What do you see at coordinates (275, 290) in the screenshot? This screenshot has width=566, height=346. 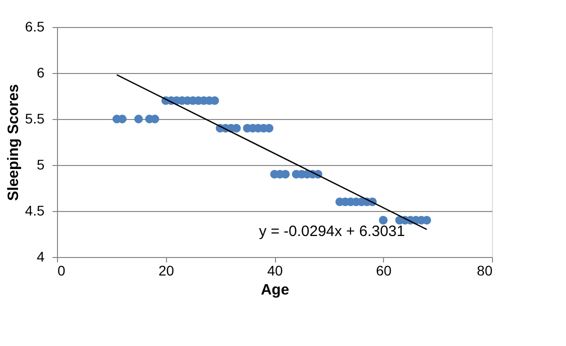 I see `x-axis-title: Age` at bounding box center [275, 290].